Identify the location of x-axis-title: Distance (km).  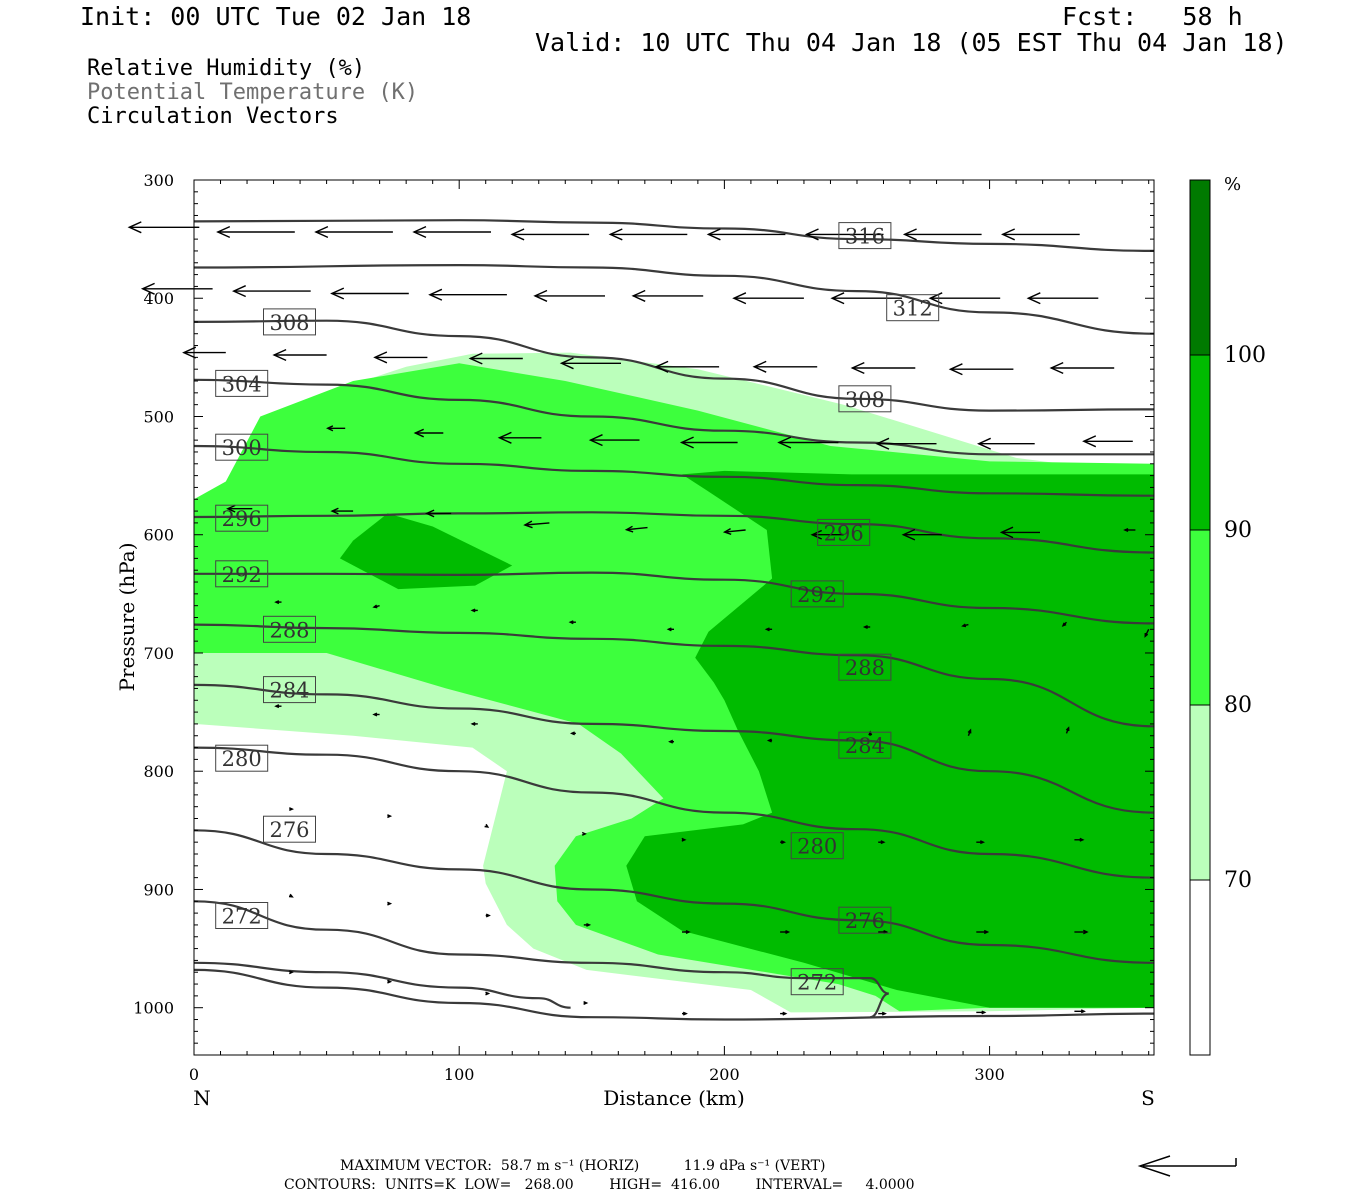
(674, 1098).